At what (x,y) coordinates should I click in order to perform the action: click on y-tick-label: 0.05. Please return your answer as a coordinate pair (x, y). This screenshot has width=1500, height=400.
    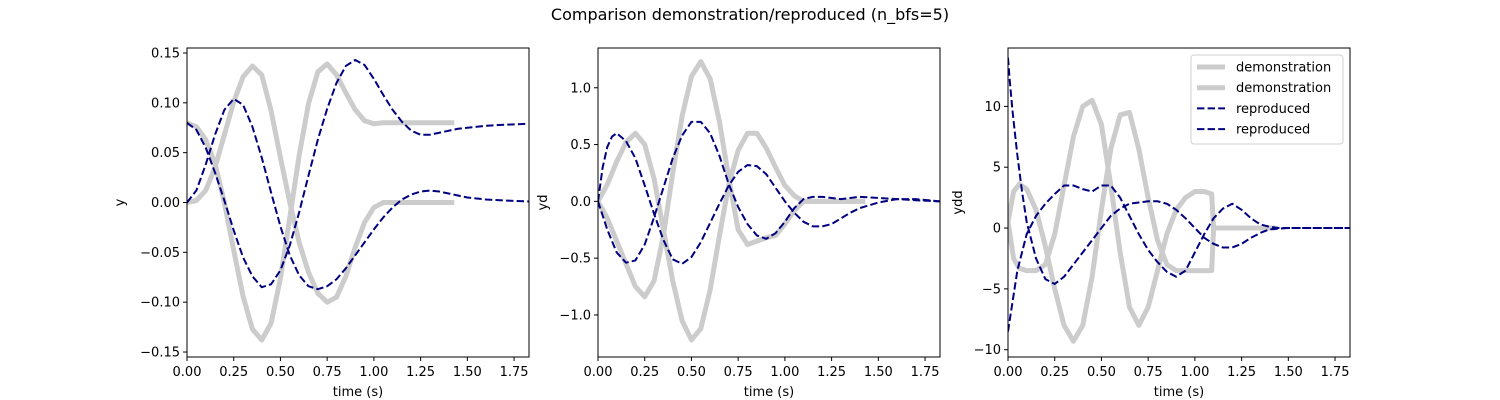
    Looking at the image, I should click on (165, 153).